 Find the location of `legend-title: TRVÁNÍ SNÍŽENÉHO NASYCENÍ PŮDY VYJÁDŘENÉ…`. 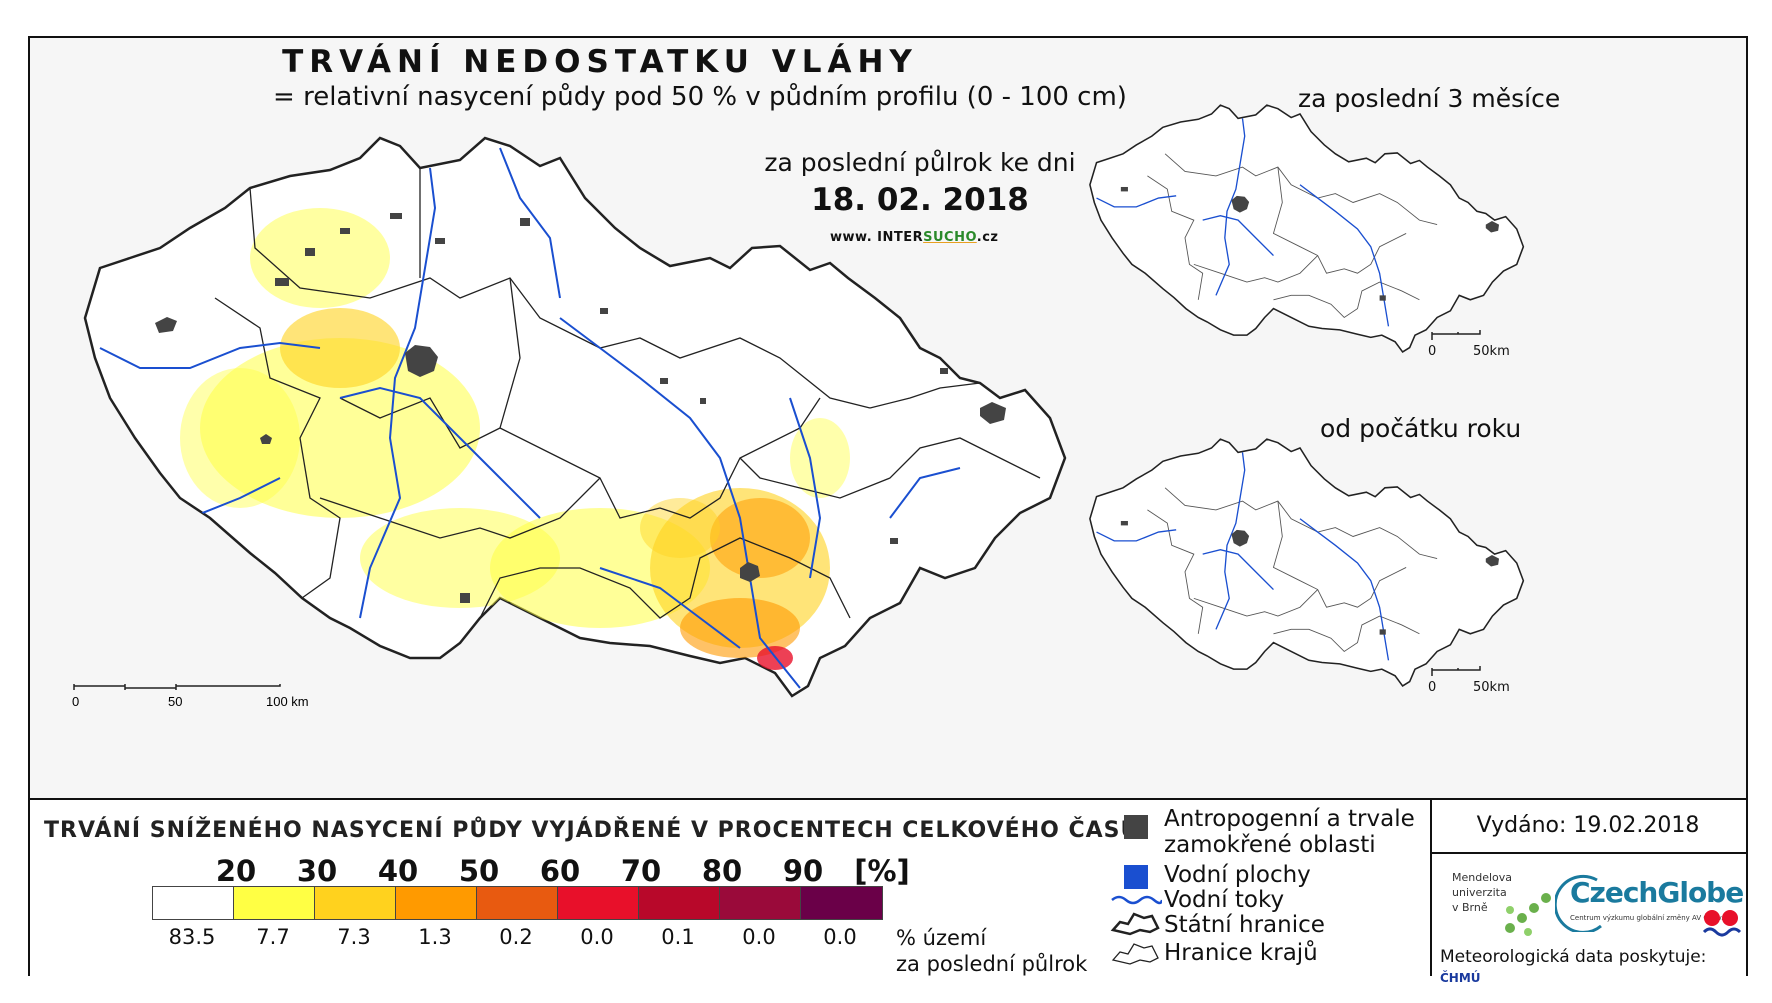

legend-title: TRVÁNÍ SNÍŽENÉHO NASYCENÍ PŮDY VYJÁDŘENÉ… is located at coordinates (592, 830).